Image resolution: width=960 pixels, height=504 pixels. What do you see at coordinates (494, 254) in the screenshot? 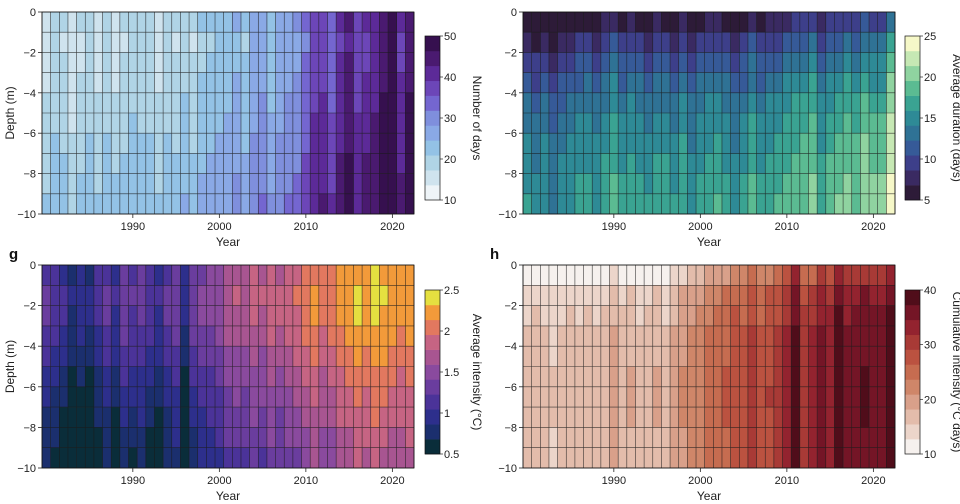
I see `panel-letter: h` at bounding box center [494, 254].